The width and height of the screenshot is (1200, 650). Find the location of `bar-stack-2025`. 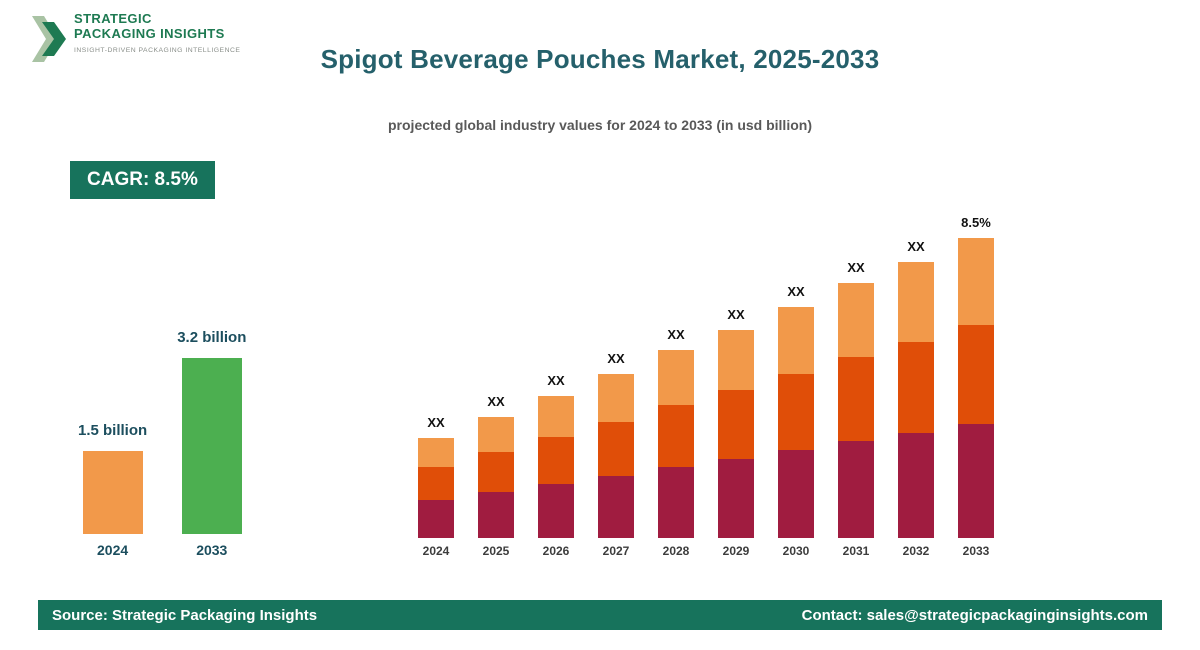

bar-stack-2025 is located at coordinates (496, 477).